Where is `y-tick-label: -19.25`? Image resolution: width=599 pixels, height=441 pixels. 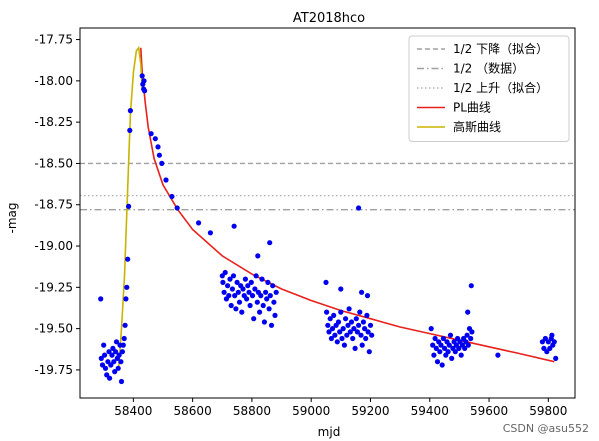 y-tick-label: -19.25 is located at coordinates (53, 287).